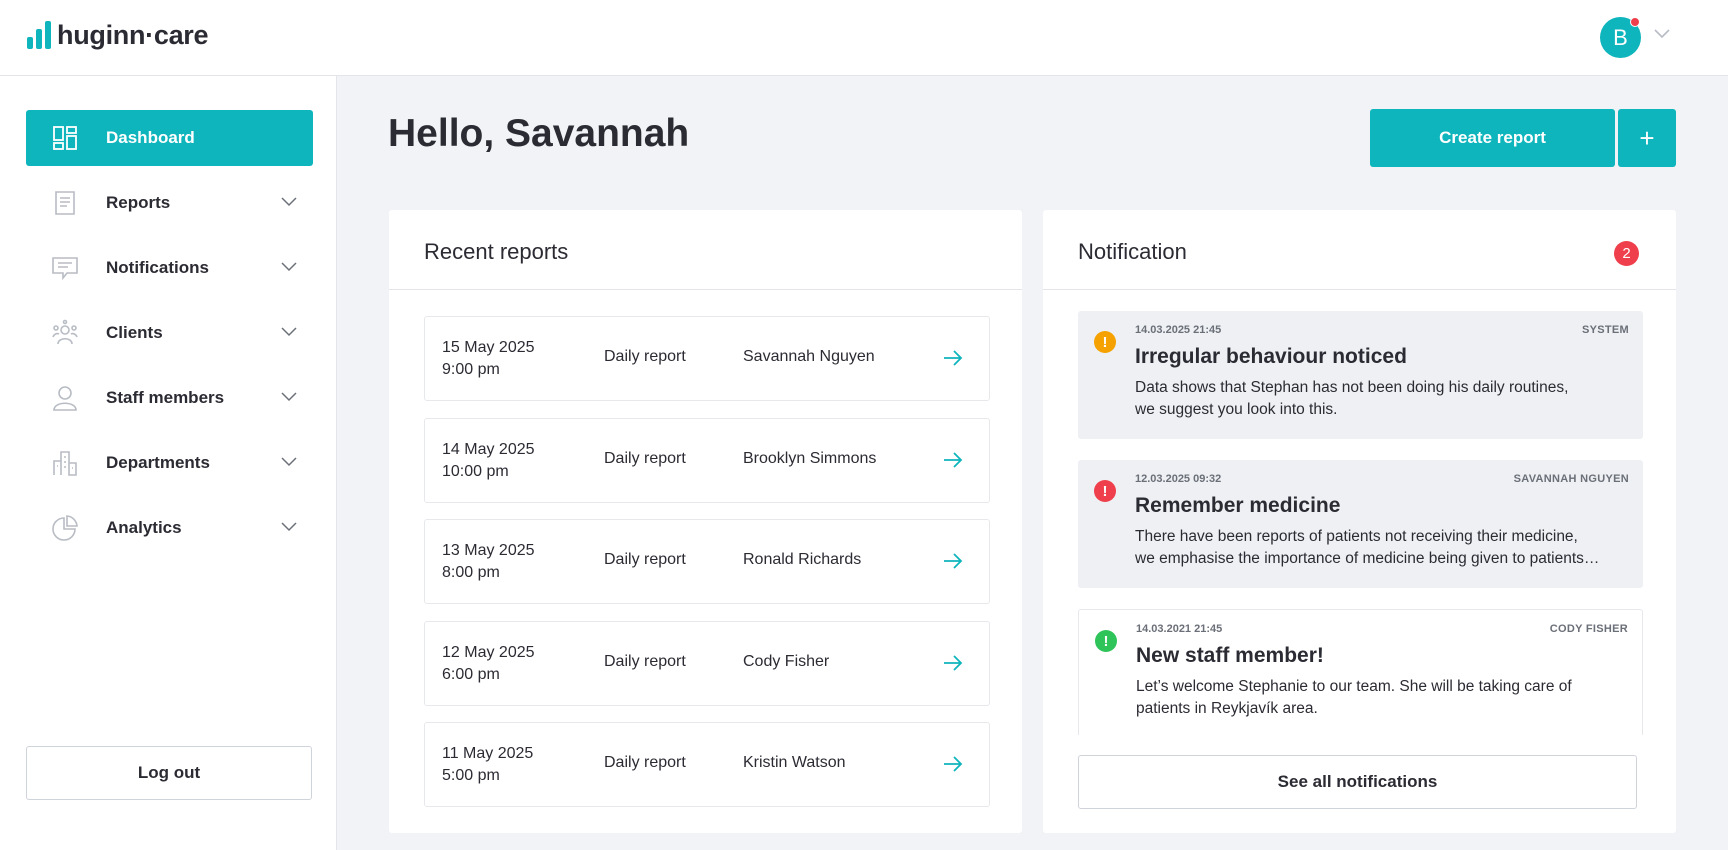 The height and width of the screenshot is (850, 1728). Describe the element at coordinates (1647, 138) in the screenshot. I see `add-button: +` at that location.